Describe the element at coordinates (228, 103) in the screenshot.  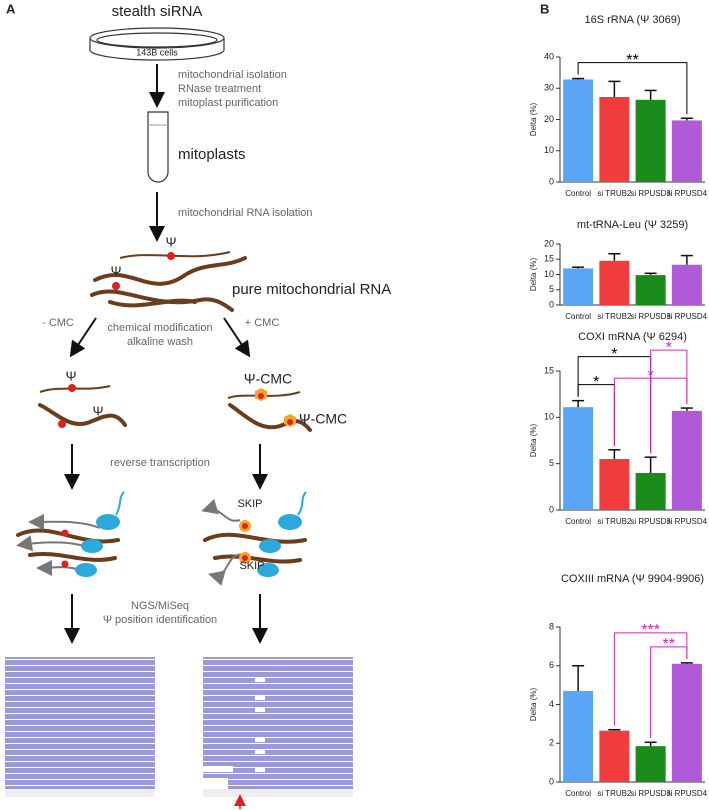
I see `step: mitoplast purification` at that location.